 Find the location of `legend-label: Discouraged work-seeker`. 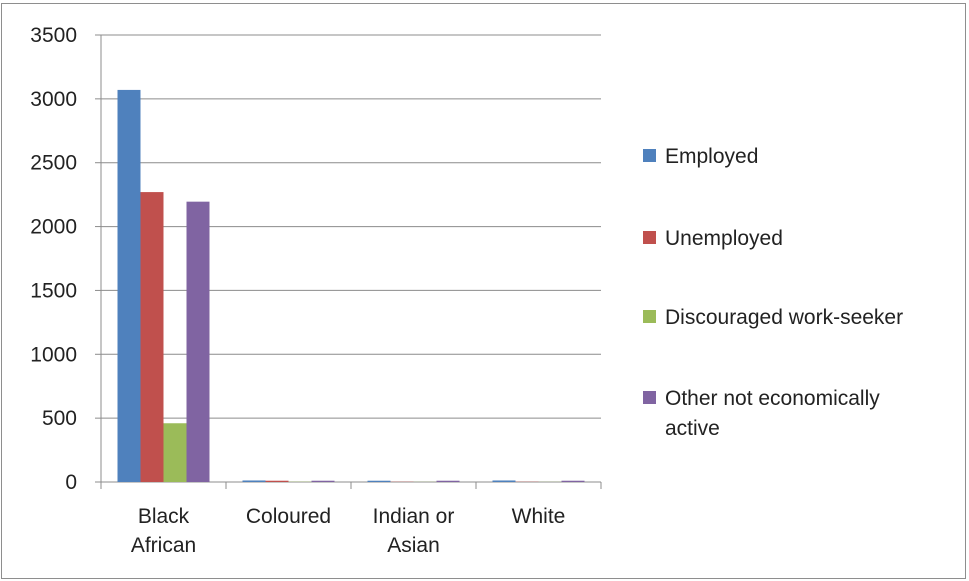

legend-label: Discouraged work-seeker is located at coordinates (784, 317).